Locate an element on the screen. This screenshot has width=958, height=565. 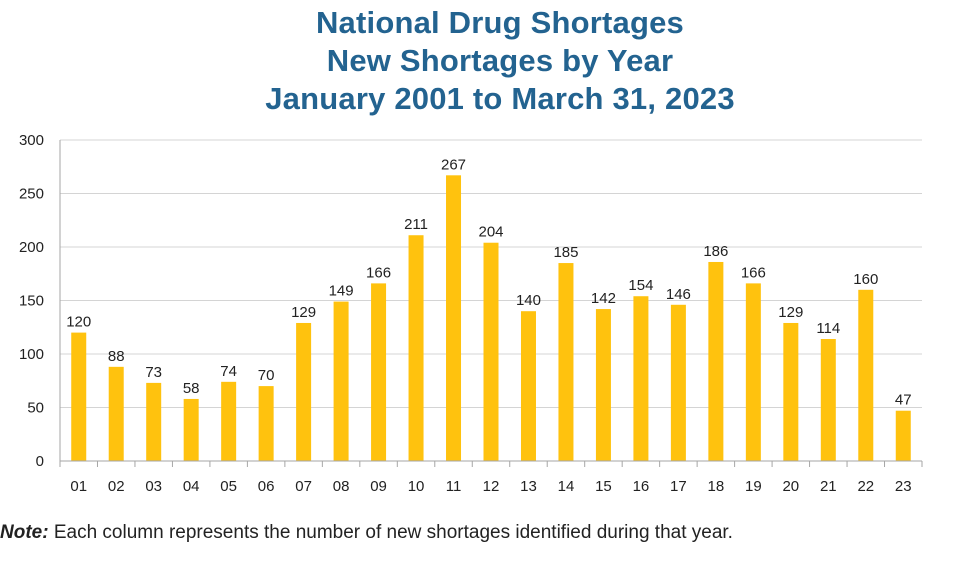
data-label-05: 74 is located at coordinates (228, 371).